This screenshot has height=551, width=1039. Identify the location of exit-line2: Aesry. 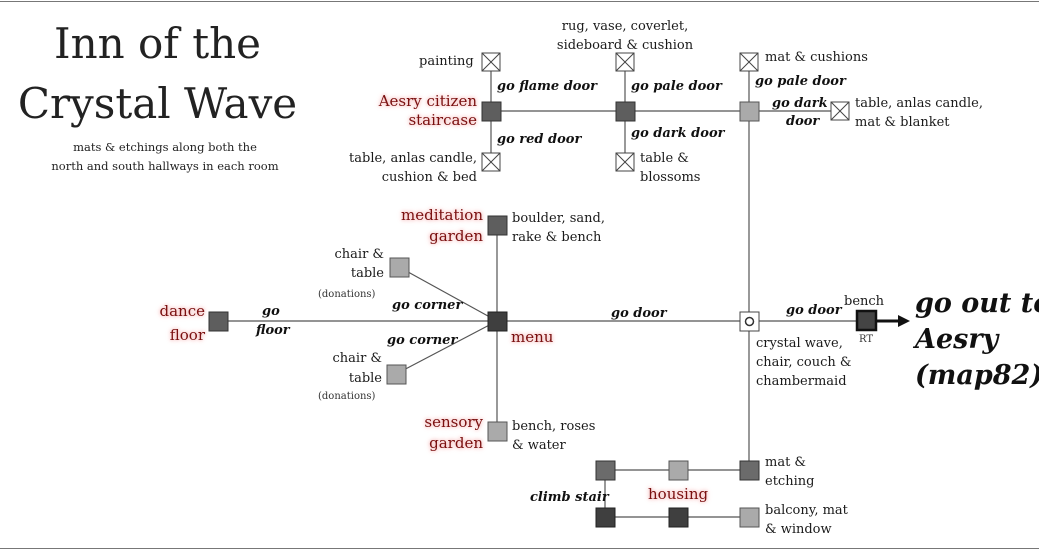
(957, 339).